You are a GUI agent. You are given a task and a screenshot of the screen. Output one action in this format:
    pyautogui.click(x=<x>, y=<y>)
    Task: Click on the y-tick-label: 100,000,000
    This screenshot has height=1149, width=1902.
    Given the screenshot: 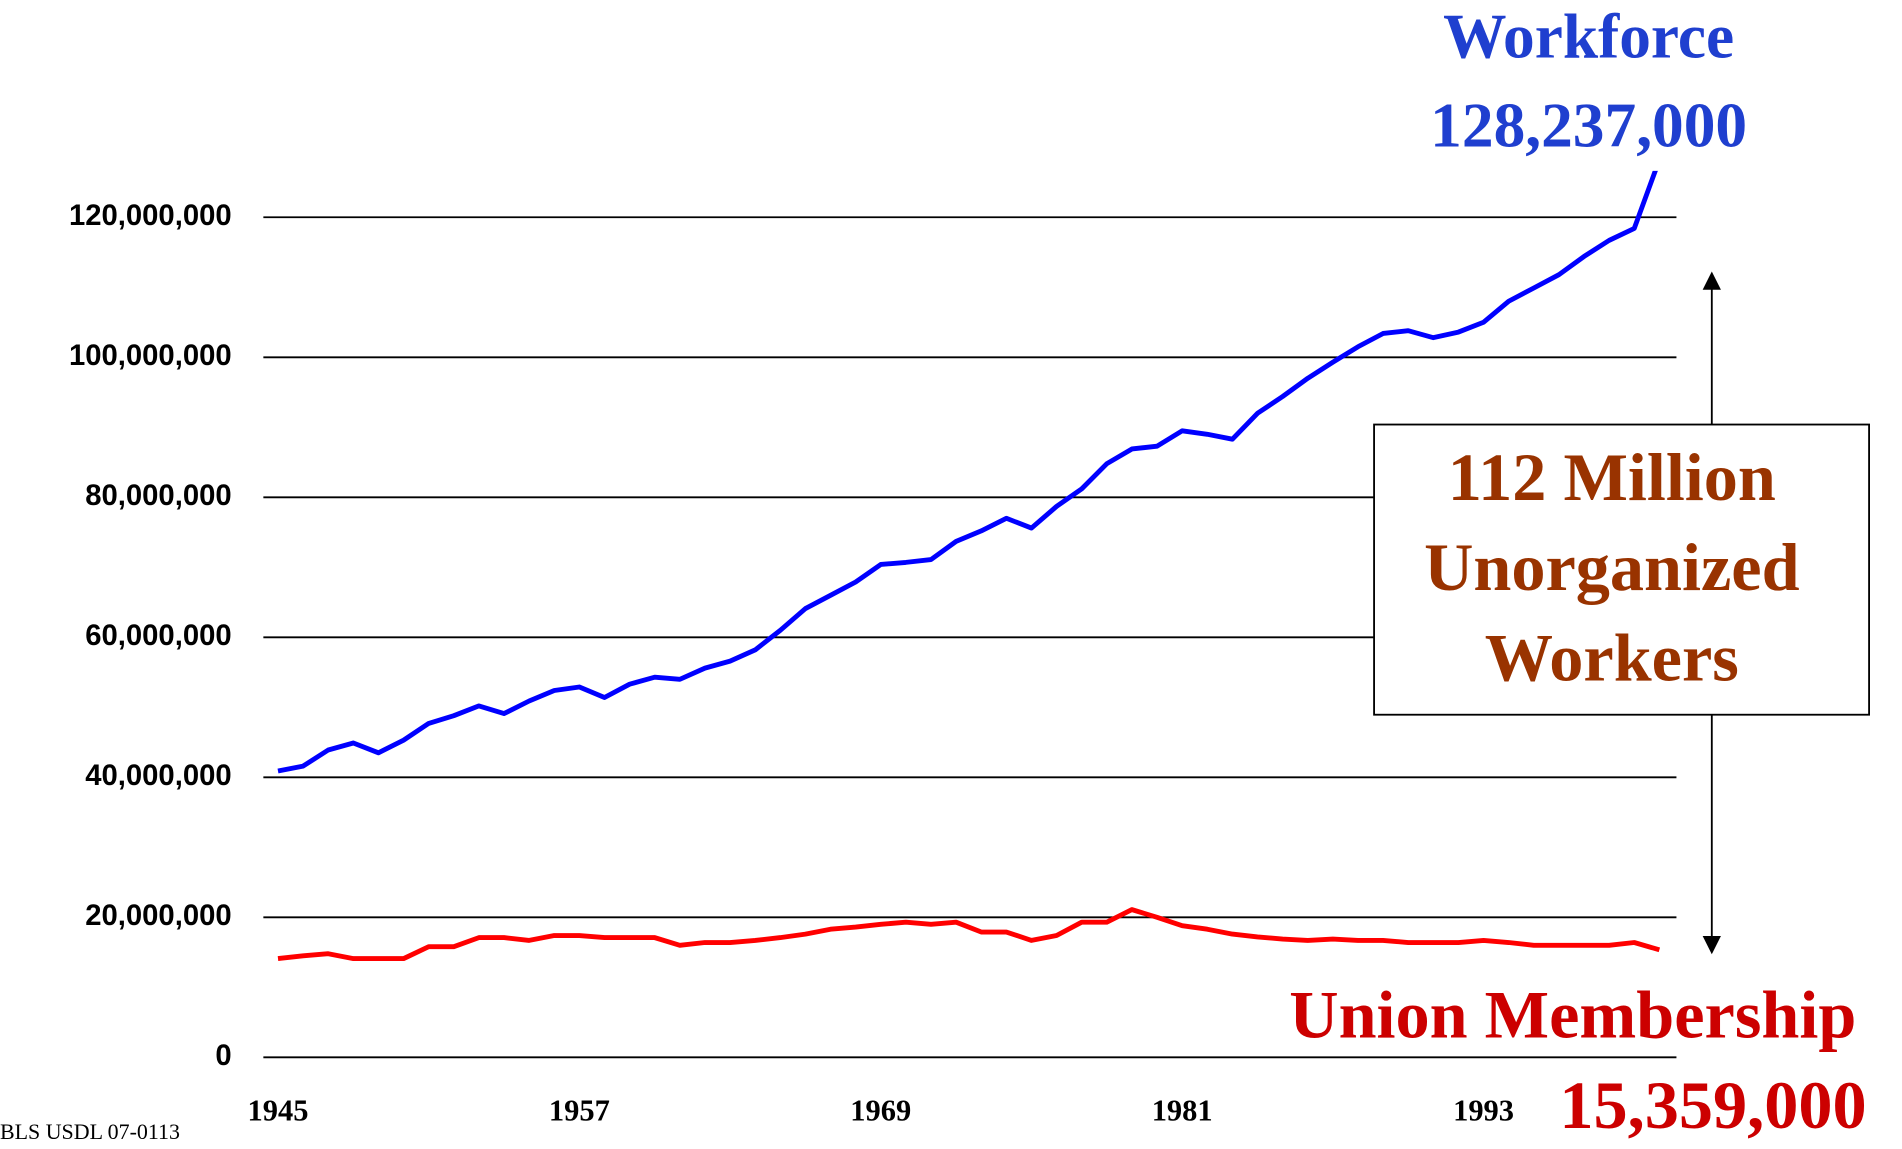 What is the action you would take?
    pyautogui.click(x=150, y=356)
    